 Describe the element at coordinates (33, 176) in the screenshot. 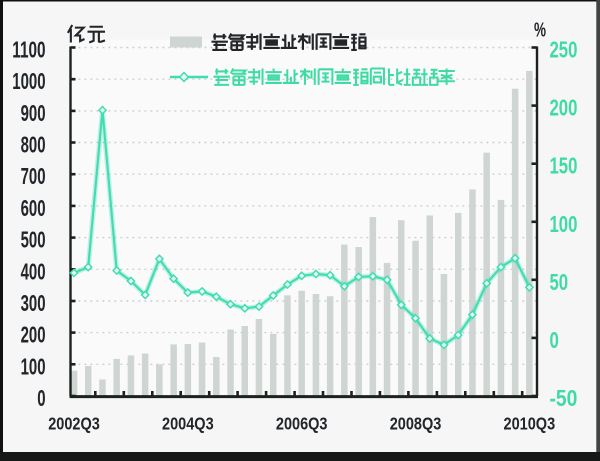

I see `svg-text: 700` at that location.